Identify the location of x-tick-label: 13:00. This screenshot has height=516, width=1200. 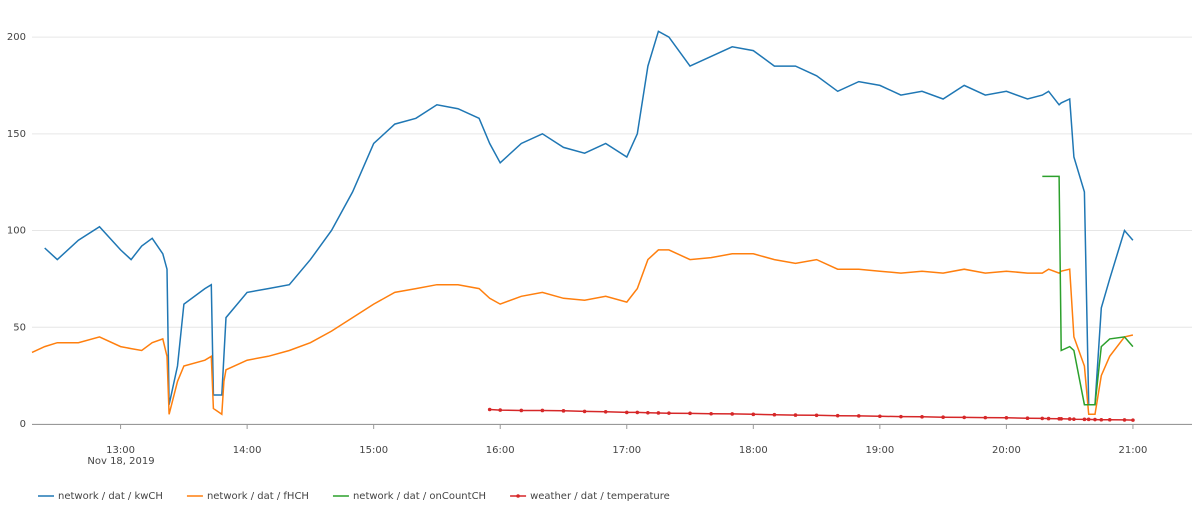
(120, 450).